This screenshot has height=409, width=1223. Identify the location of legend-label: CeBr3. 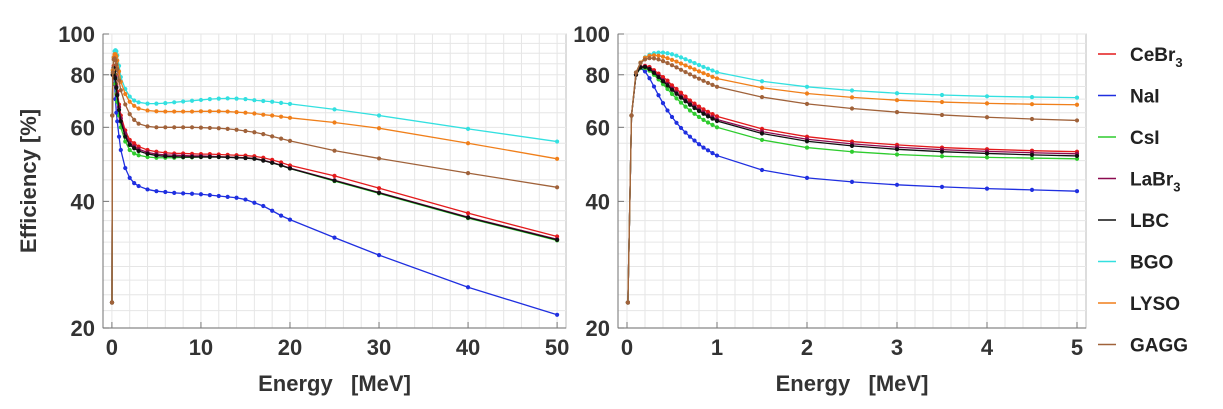
(1156, 57).